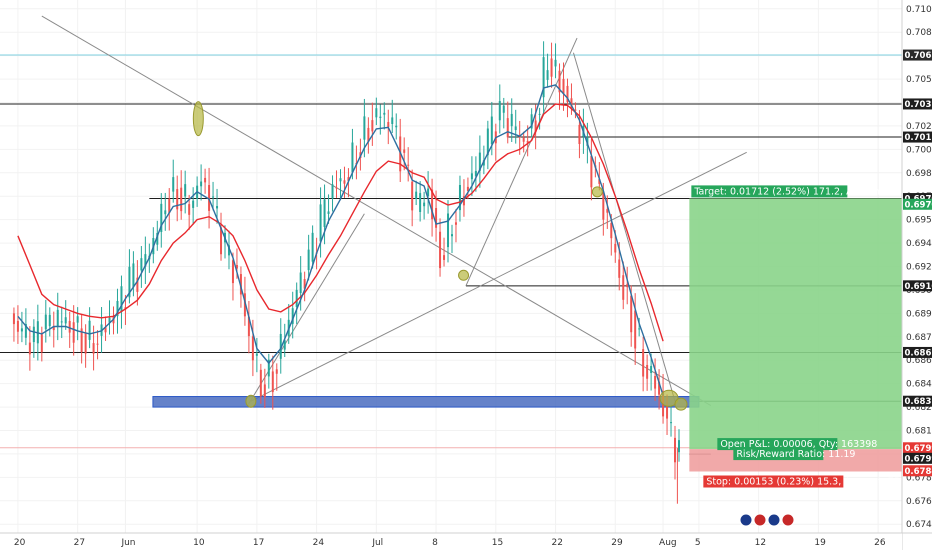 The image size is (932, 550). I want to click on flag-logo, so click(767, 520).